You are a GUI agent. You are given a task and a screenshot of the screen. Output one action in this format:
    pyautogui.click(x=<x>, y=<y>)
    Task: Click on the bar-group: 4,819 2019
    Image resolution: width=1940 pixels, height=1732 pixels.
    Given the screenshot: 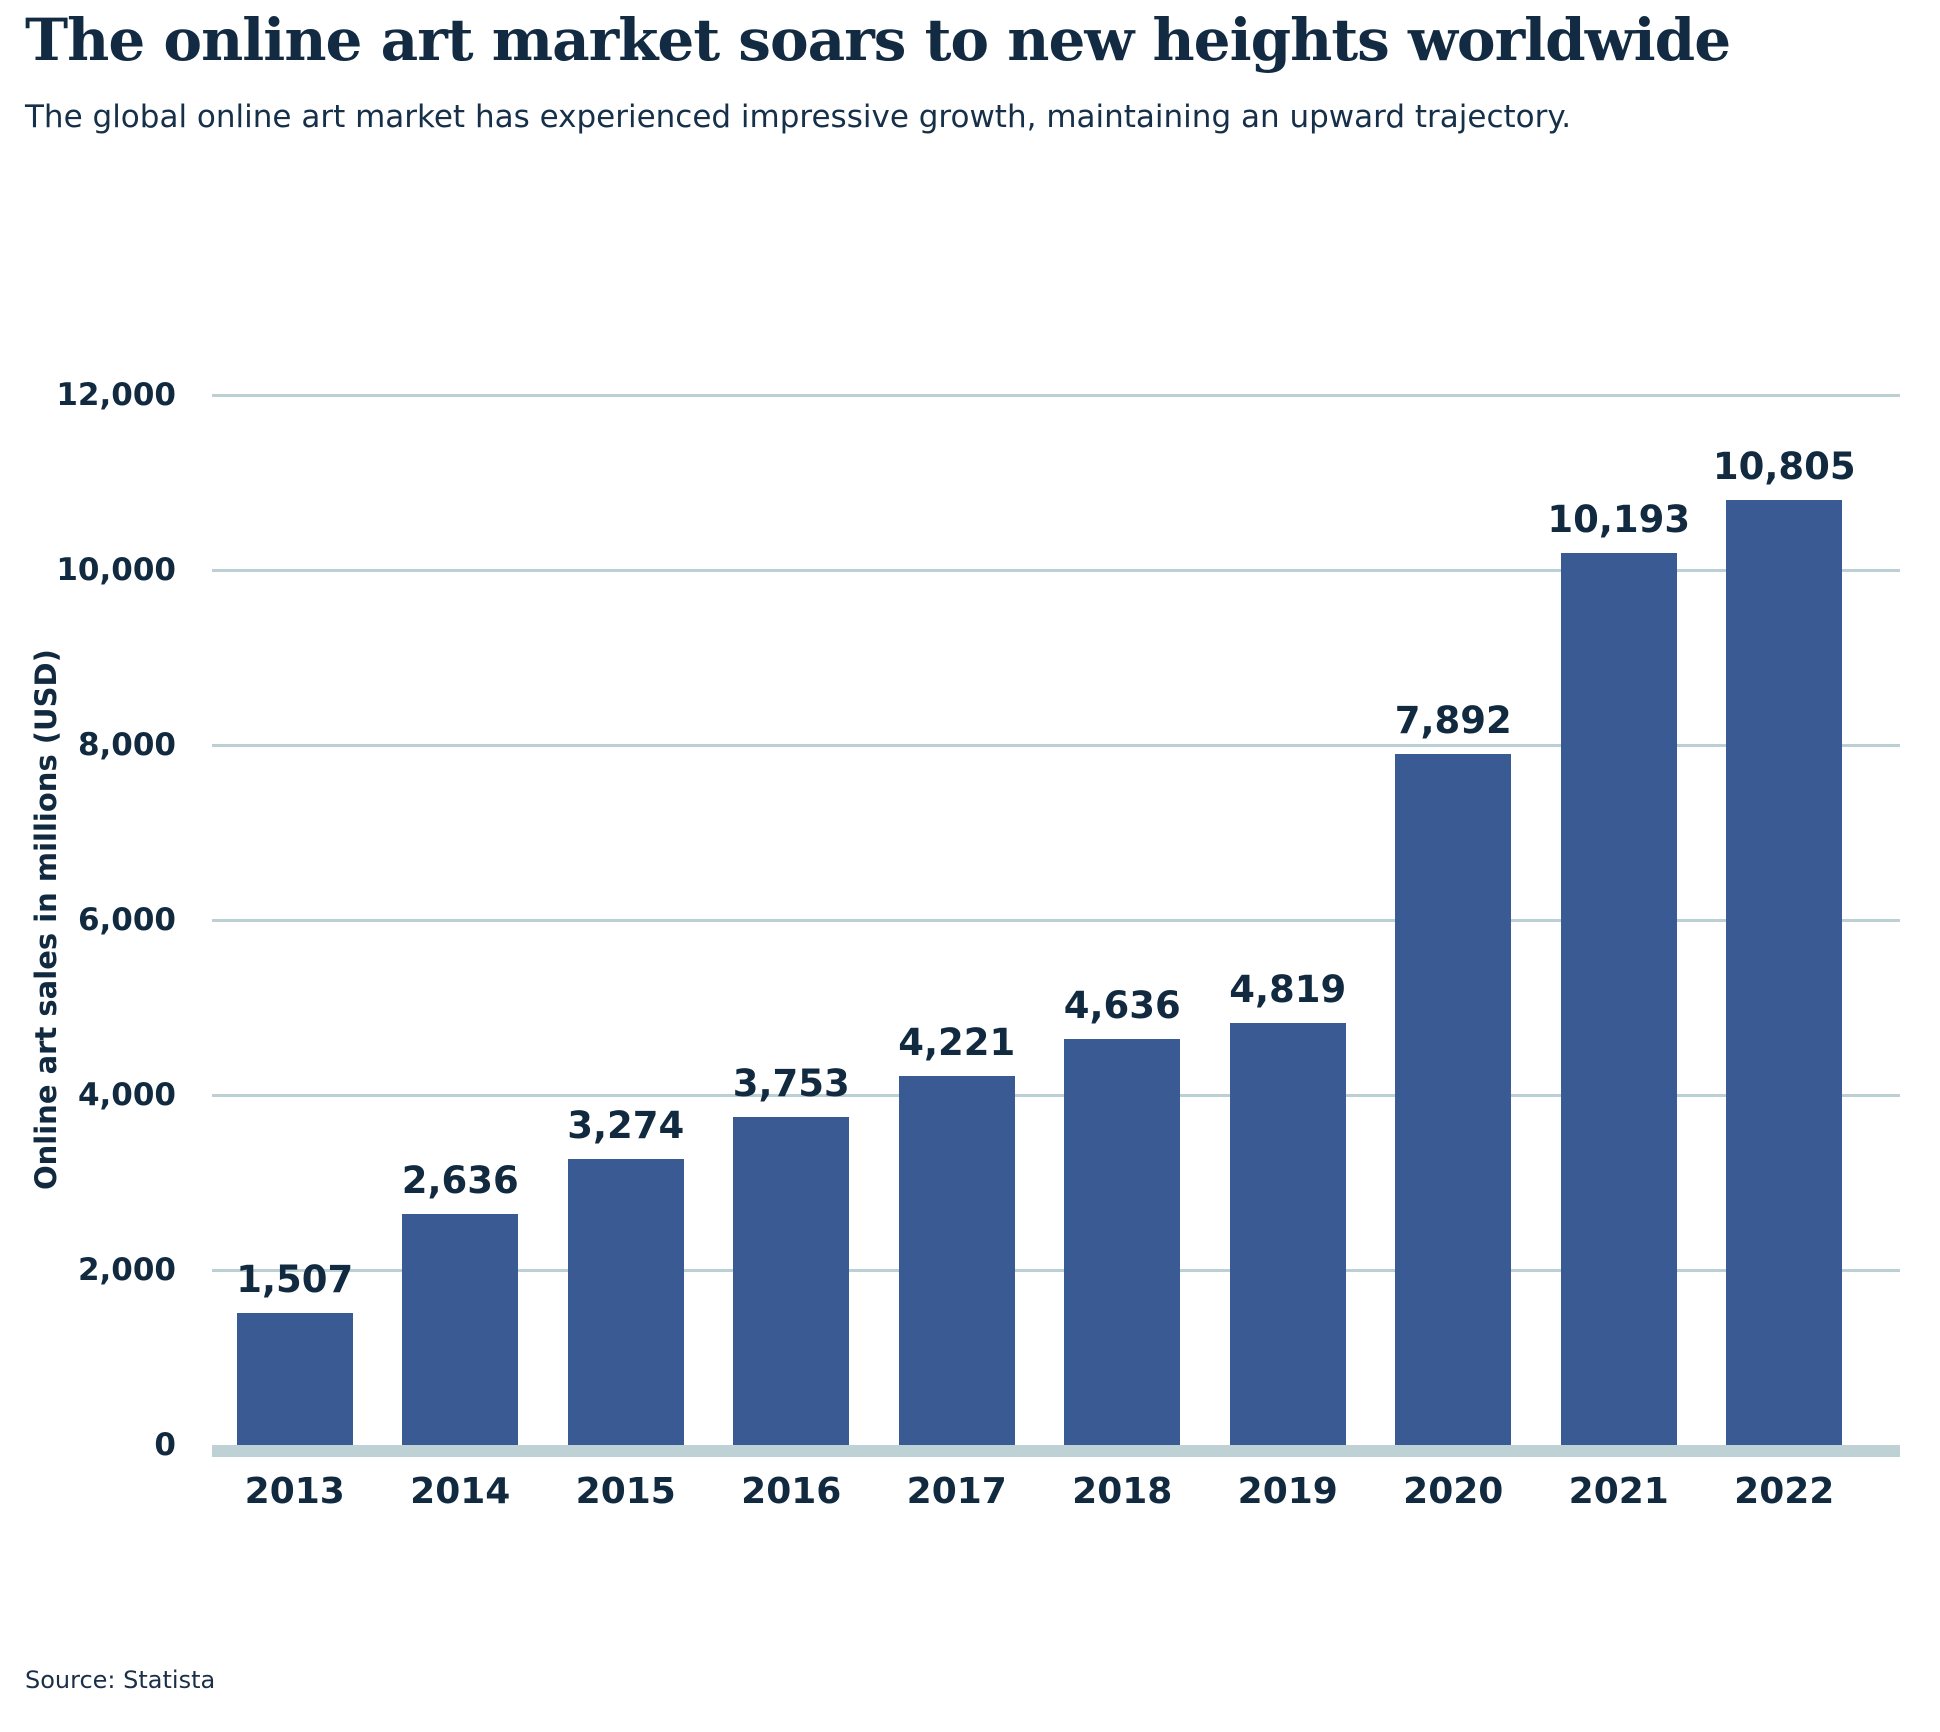 What is the action you would take?
    pyautogui.click(x=1288, y=953)
    